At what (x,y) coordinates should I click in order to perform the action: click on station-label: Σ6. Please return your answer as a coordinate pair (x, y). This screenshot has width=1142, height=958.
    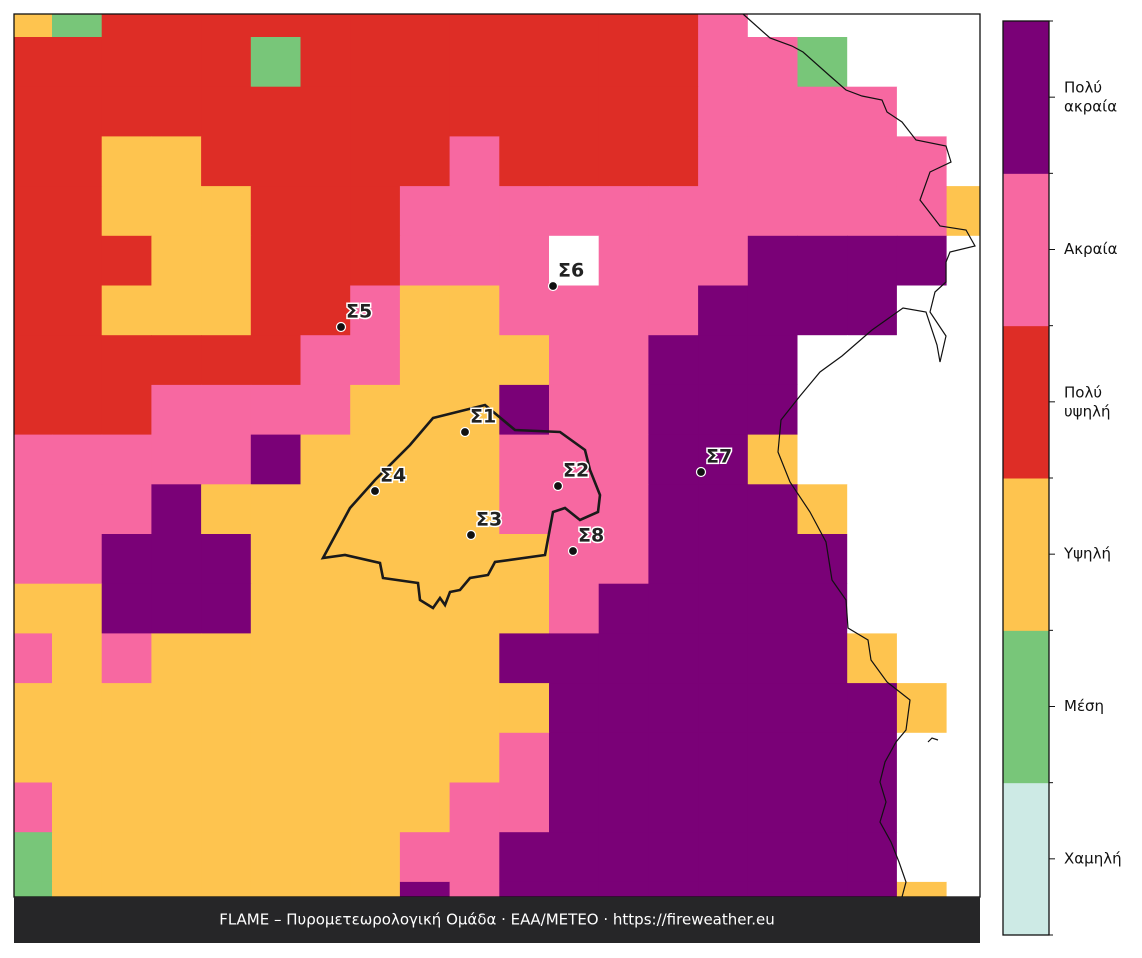
    Looking at the image, I should click on (571, 271).